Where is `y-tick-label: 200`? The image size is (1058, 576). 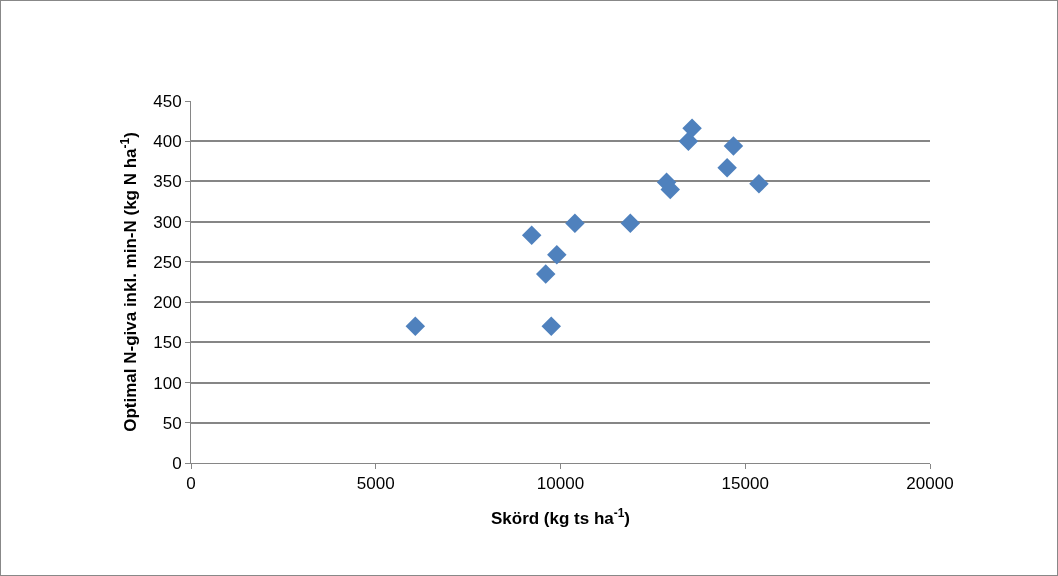 y-tick-label: 200 is located at coordinates (167, 303).